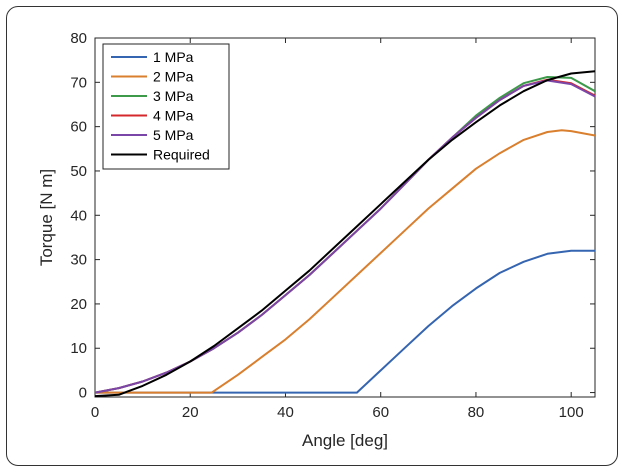 The image size is (624, 466). I want to click on legend-label-5: 5 MPa, so click(173, 135).